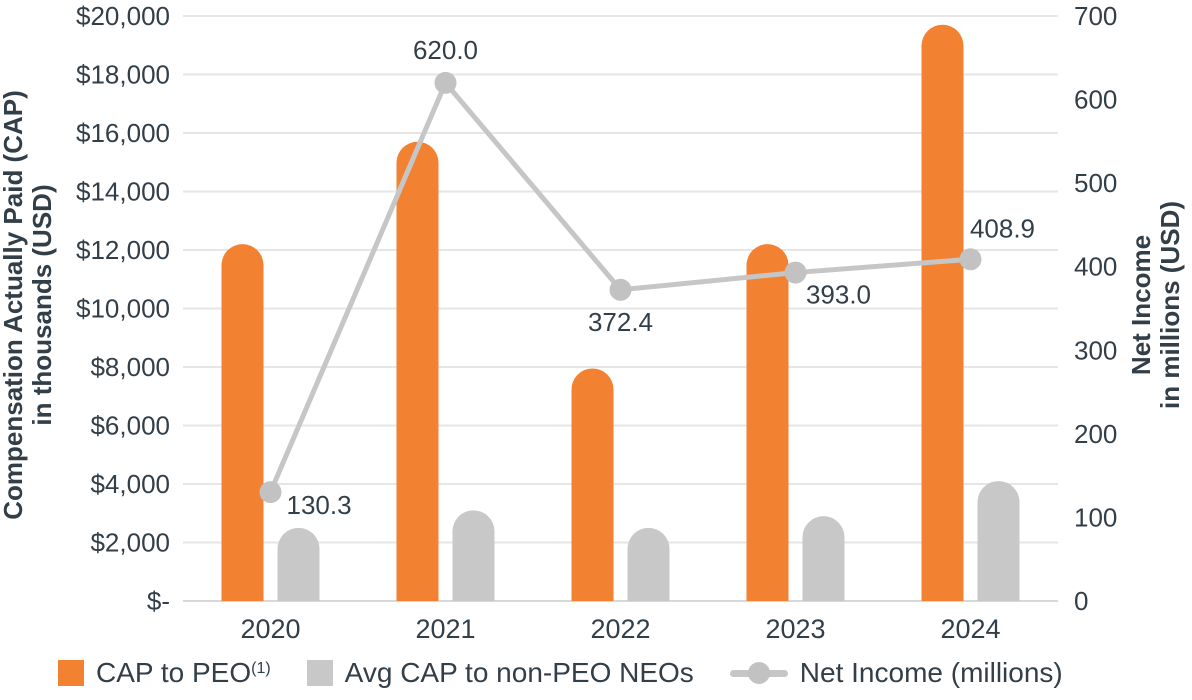 The width and height of the screenshot is (1192, 700). I want to click on right-axis-tick: 0, so click(1081, 601).